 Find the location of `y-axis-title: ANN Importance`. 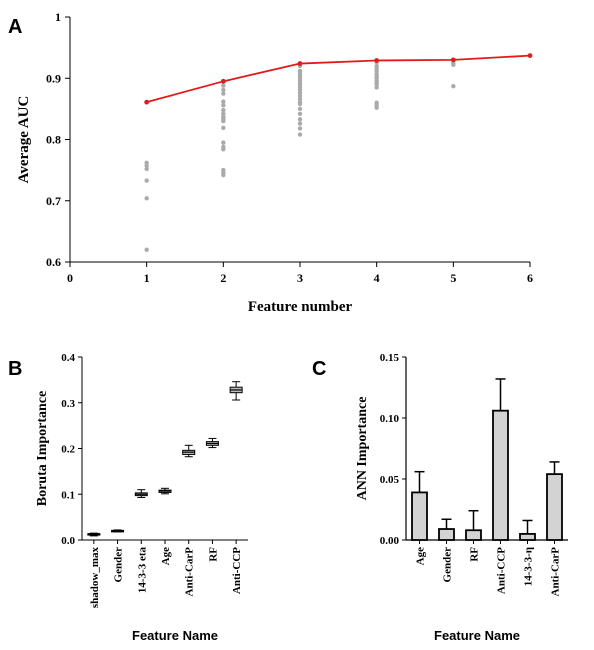

y-axis-title: ANN Importance is located at coordinates (362, 449).